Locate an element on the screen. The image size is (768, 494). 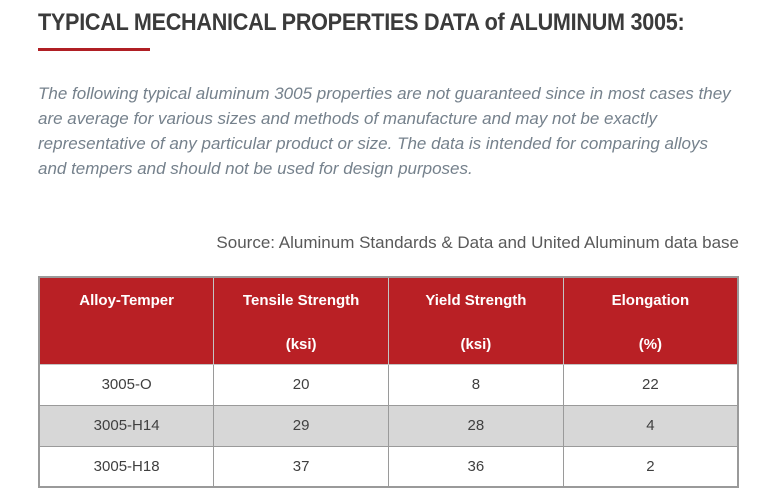
column-header-label: Yield Strength is located at coordinates (476, 301).